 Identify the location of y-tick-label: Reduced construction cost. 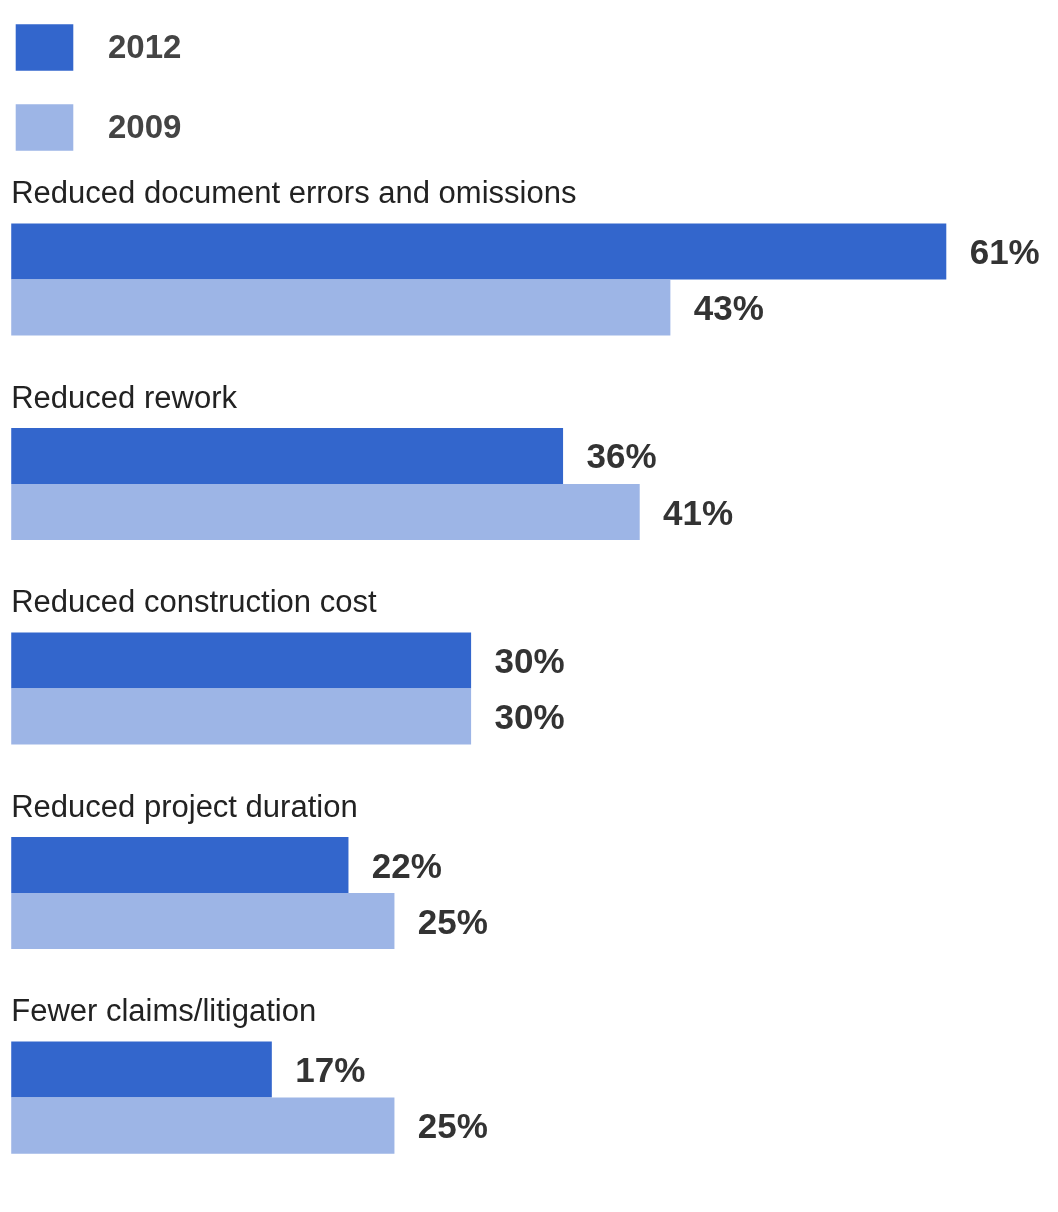
(194, 602).